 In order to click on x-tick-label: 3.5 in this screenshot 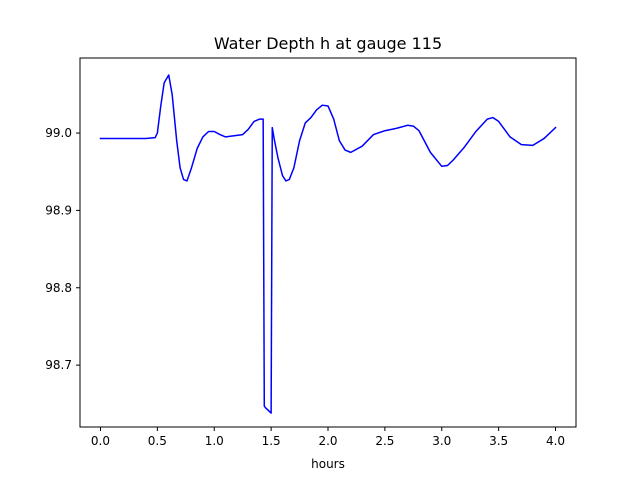, I will do `click(498, 441)`.